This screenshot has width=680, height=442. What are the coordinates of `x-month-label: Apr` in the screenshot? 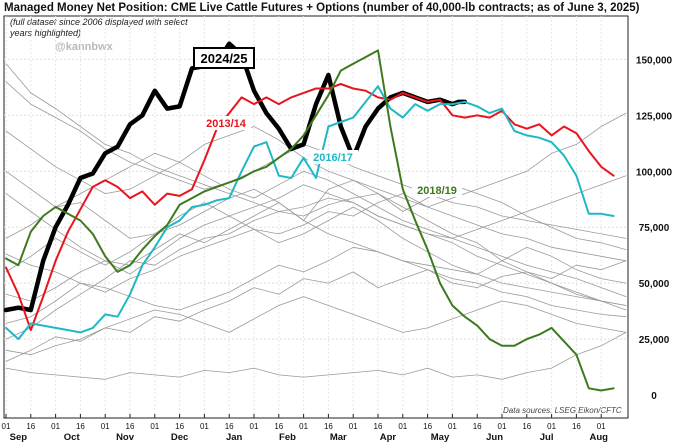 It's located at (388, 437).